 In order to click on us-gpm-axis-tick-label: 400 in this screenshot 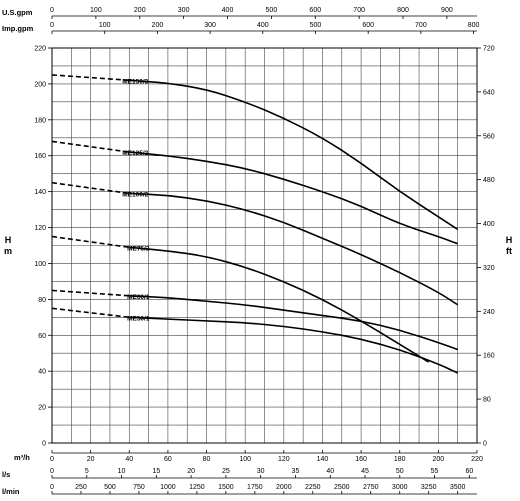, I will do `click(228, 10)`.